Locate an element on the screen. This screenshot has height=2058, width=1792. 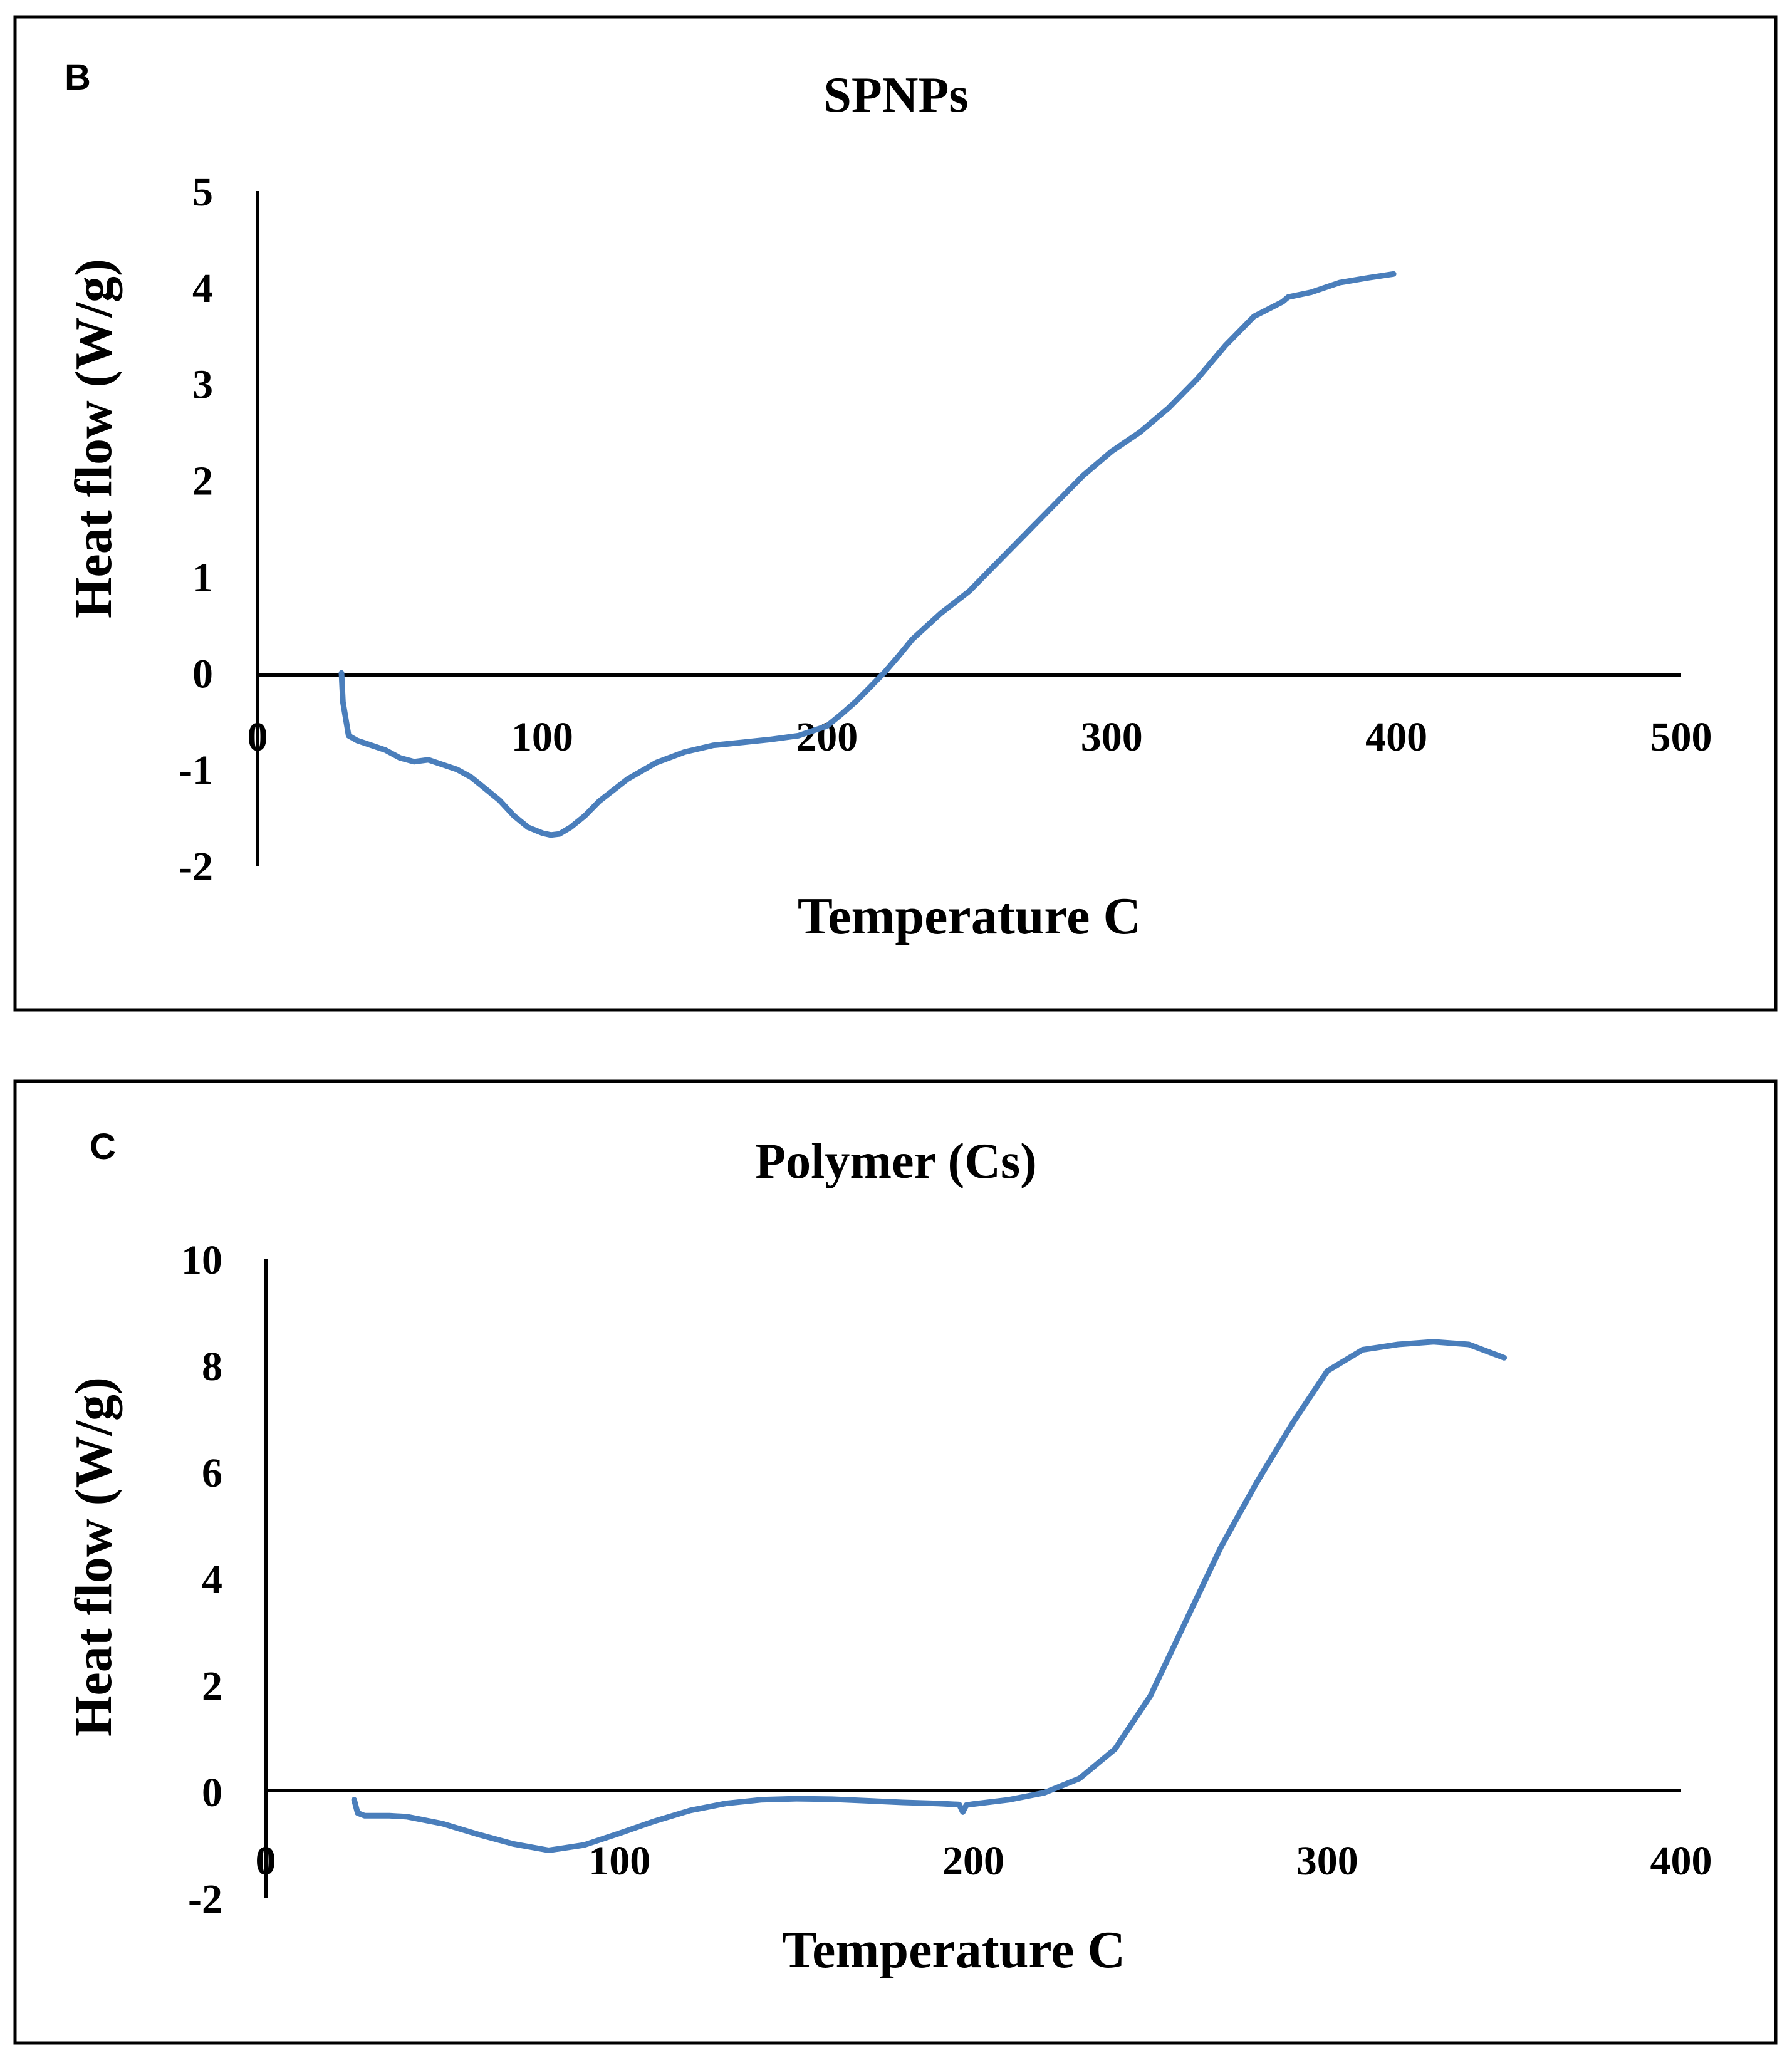
panel-c-title: Polymer (Cs) is located at coordinates (896, 1161).